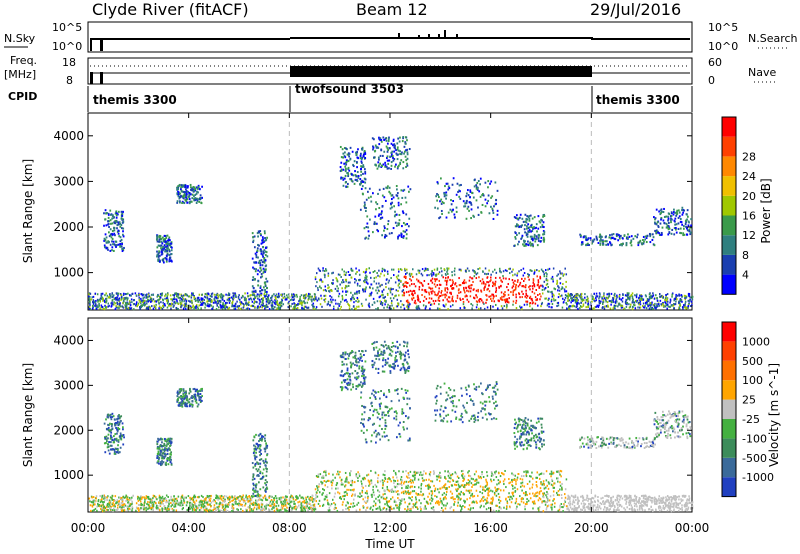 The image size is (800, 554). I want to click on freq-switching-band, so click(441, 71).